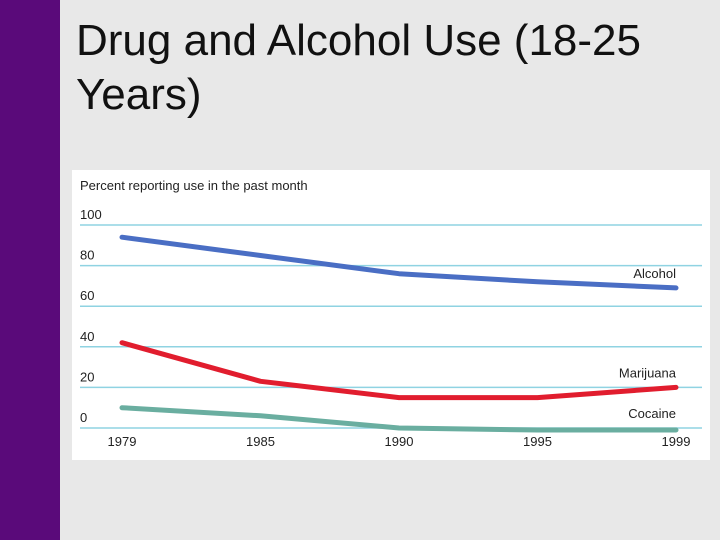 The width and height of the screenshot is (720, 540). Describe the element at coordinates (30, 270) in the screenshot. I see `slide-accent-bar` at that location.